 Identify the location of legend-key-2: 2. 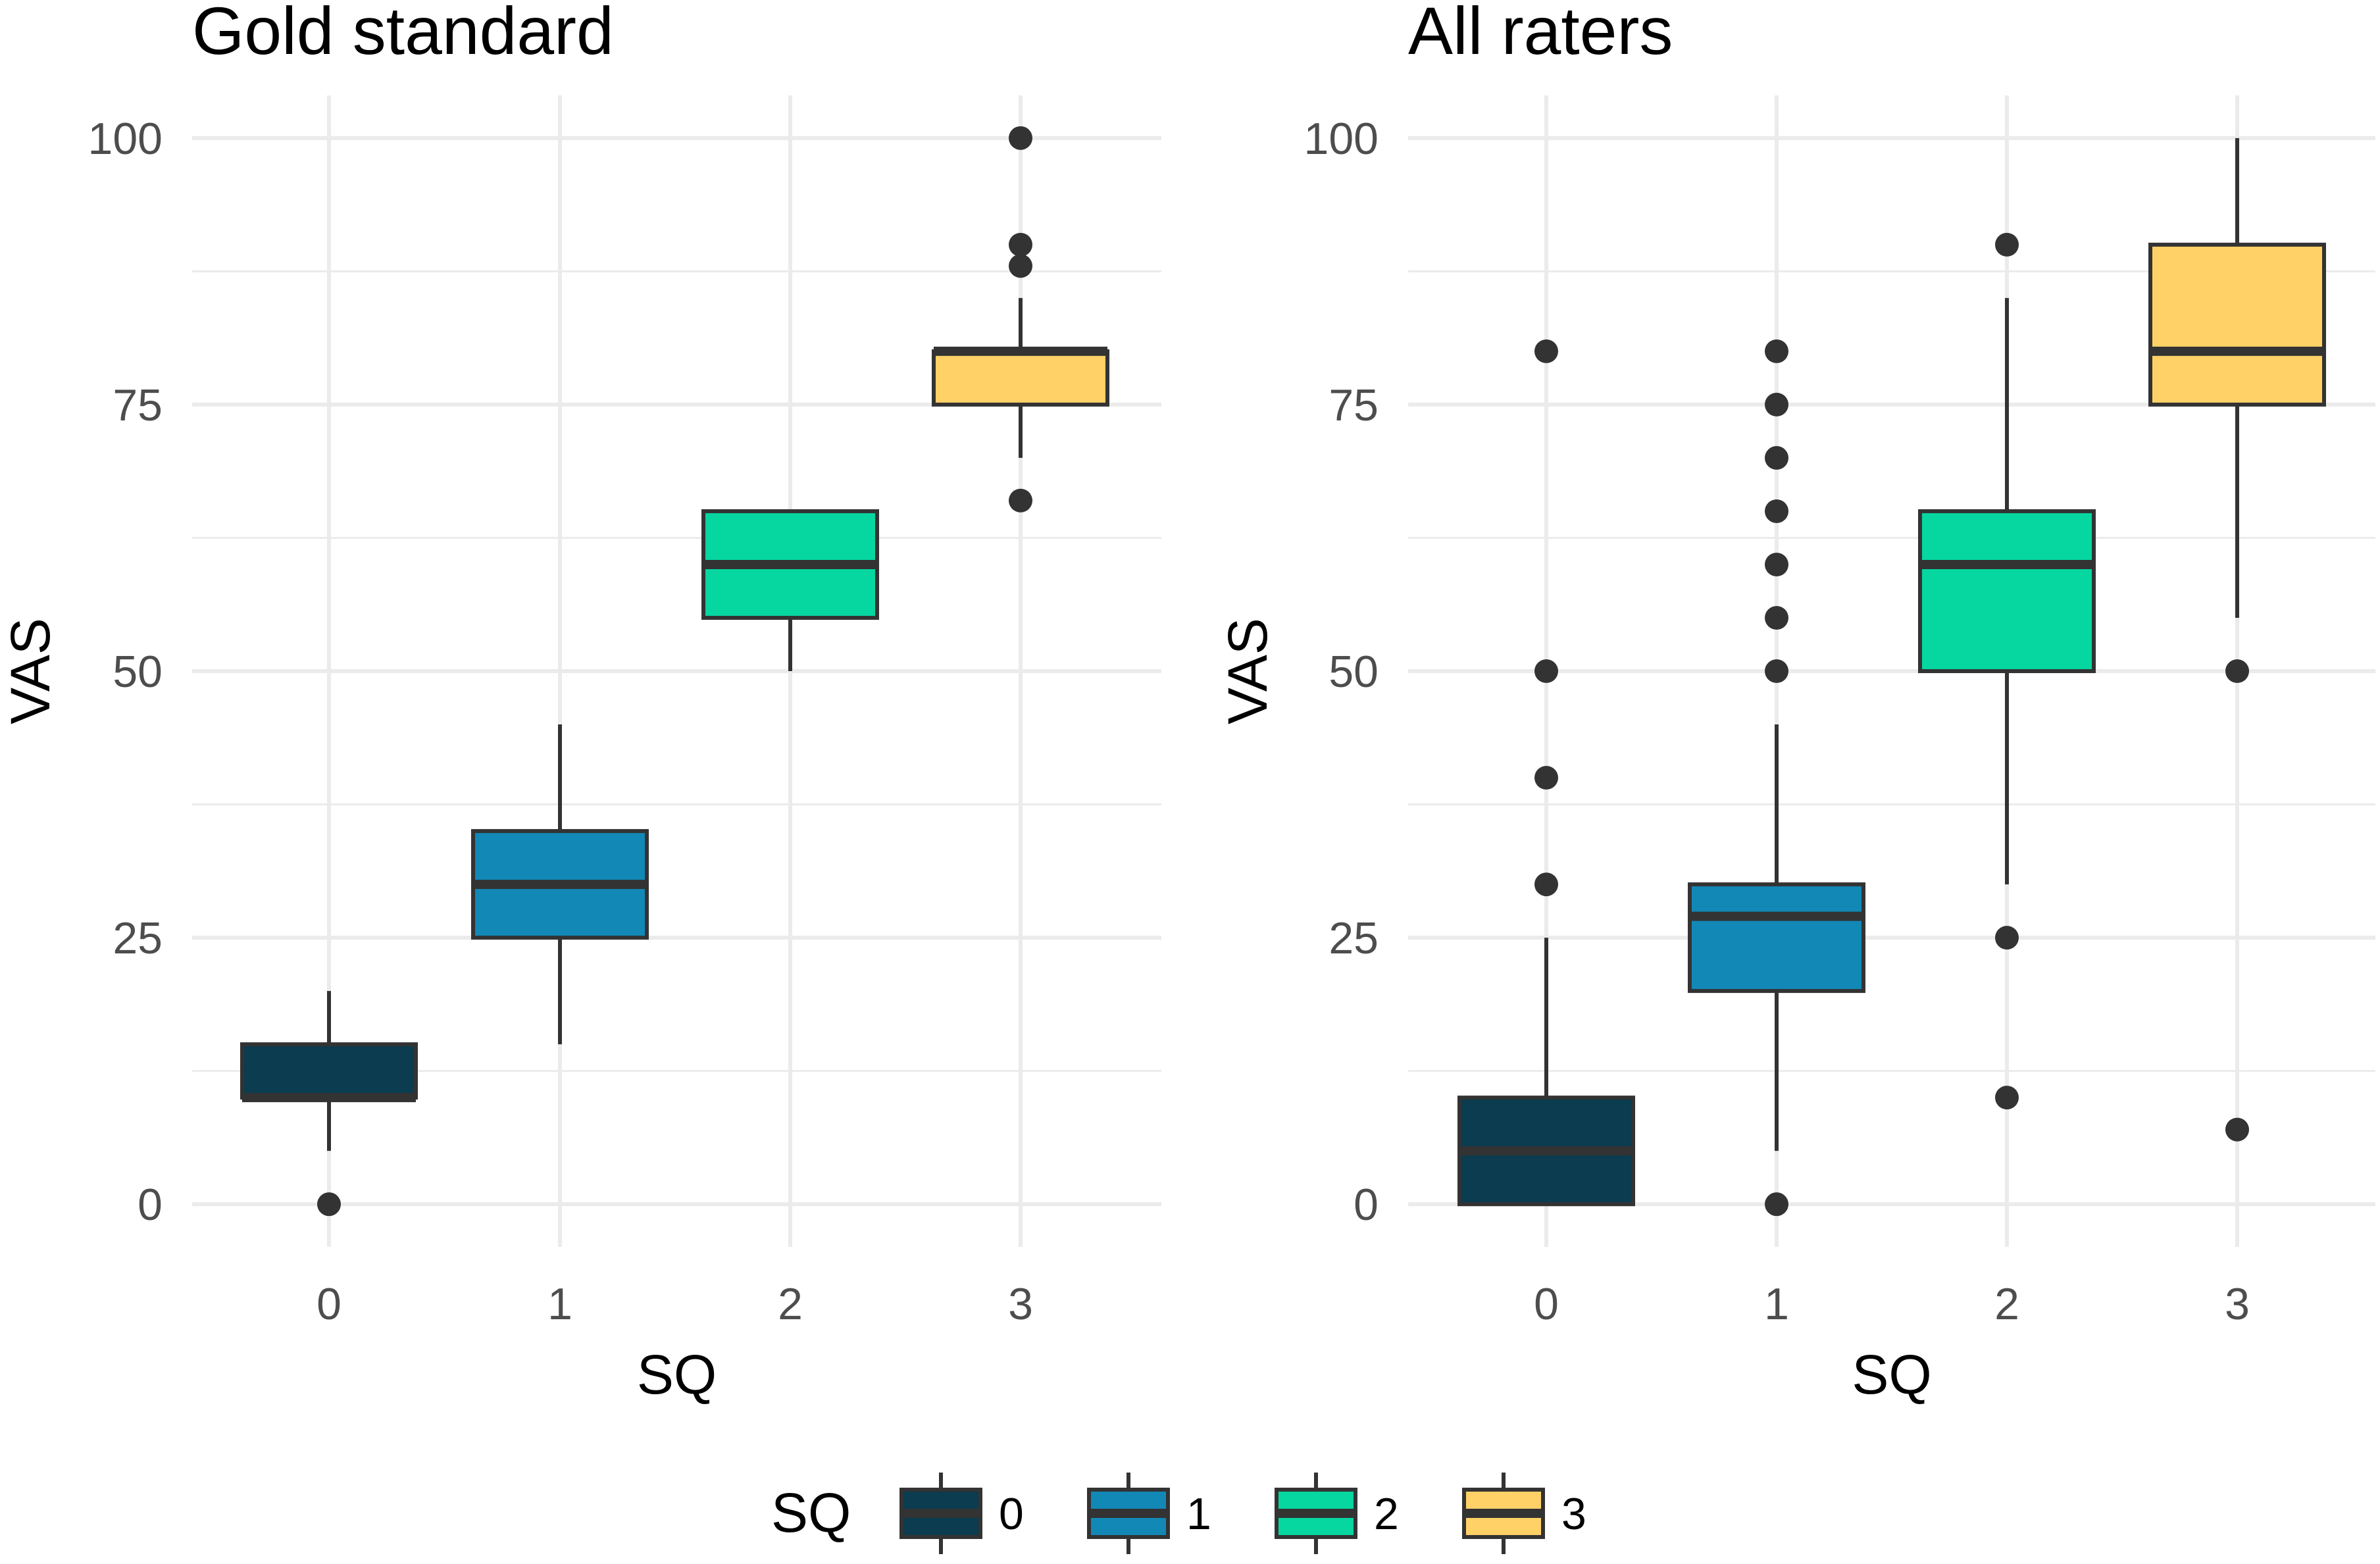
(1337, 1513).